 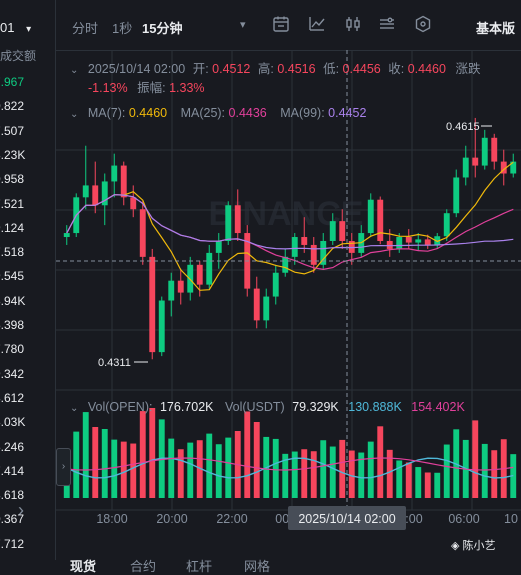 What do you see at coordinates (12, 470) in the screenshot?
I see `market-value: 7.414` at bounding box center [12, 470].